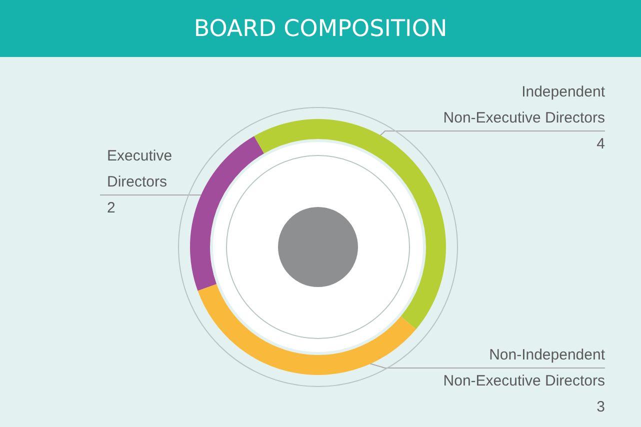  I want to click on slice-label: Executive Directors, so click(139, 169).